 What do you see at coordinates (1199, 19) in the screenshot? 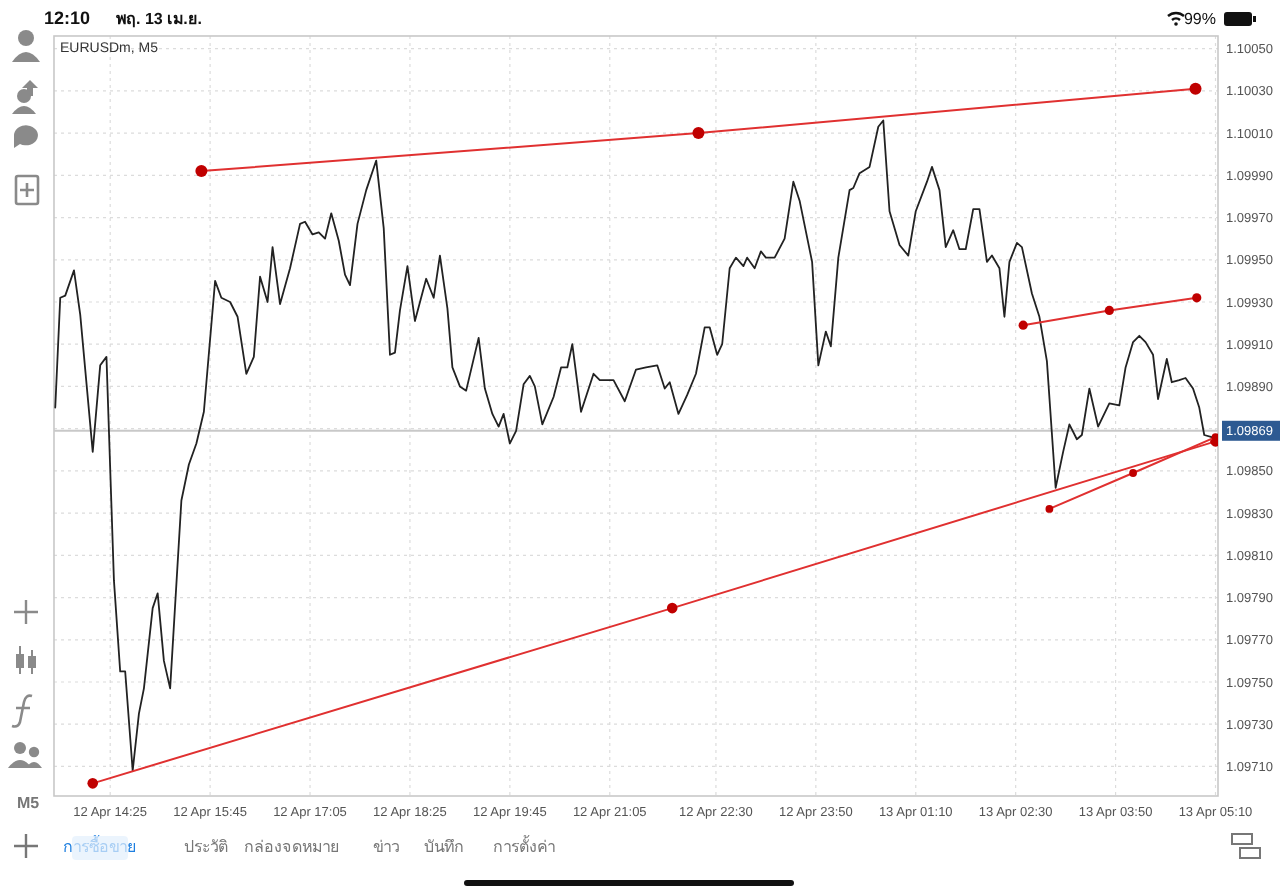
I see `text: 99%` at bounding box center [1199, 19].